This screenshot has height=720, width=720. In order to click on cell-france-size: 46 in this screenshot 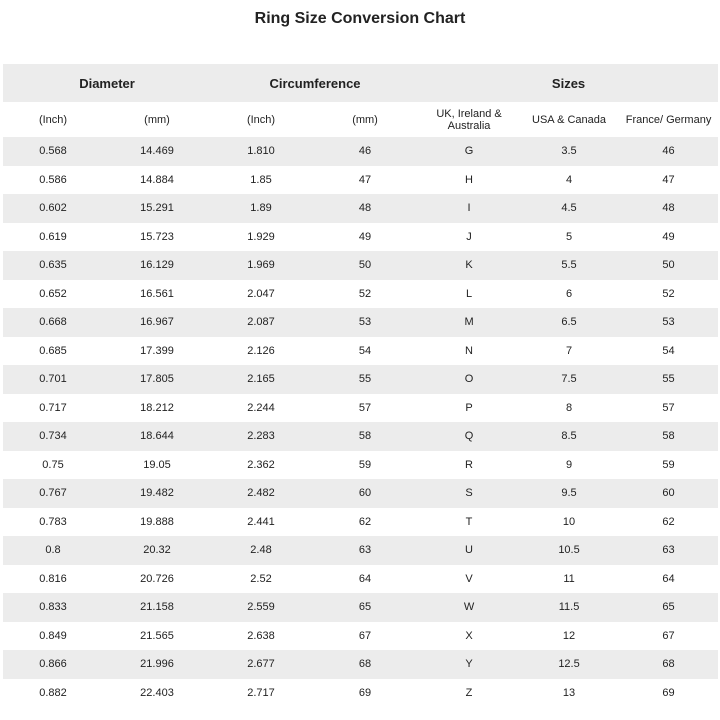, I will do `click(668, 151)`.